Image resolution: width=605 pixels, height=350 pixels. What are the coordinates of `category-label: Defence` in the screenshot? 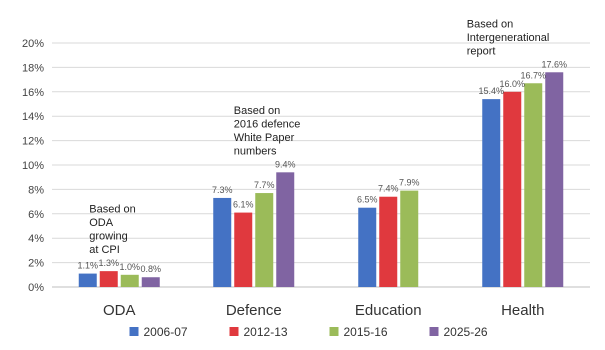 It's located at (254, 310).